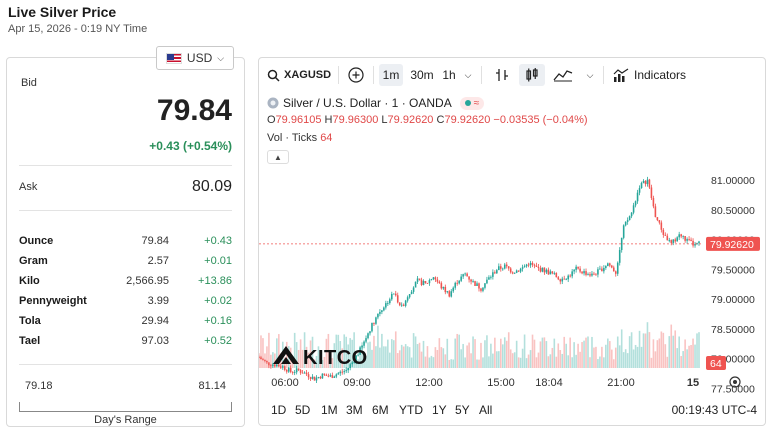  Describe the element at coordinates (380, 410) in the screenshot. I see `range-6m: 6M` at that location.